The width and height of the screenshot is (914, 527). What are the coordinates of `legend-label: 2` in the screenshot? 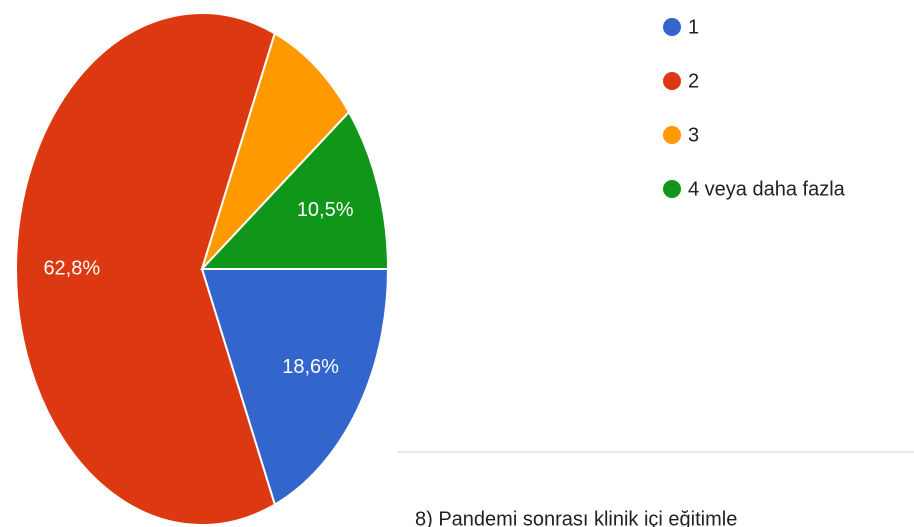 It's located at (693, 81).